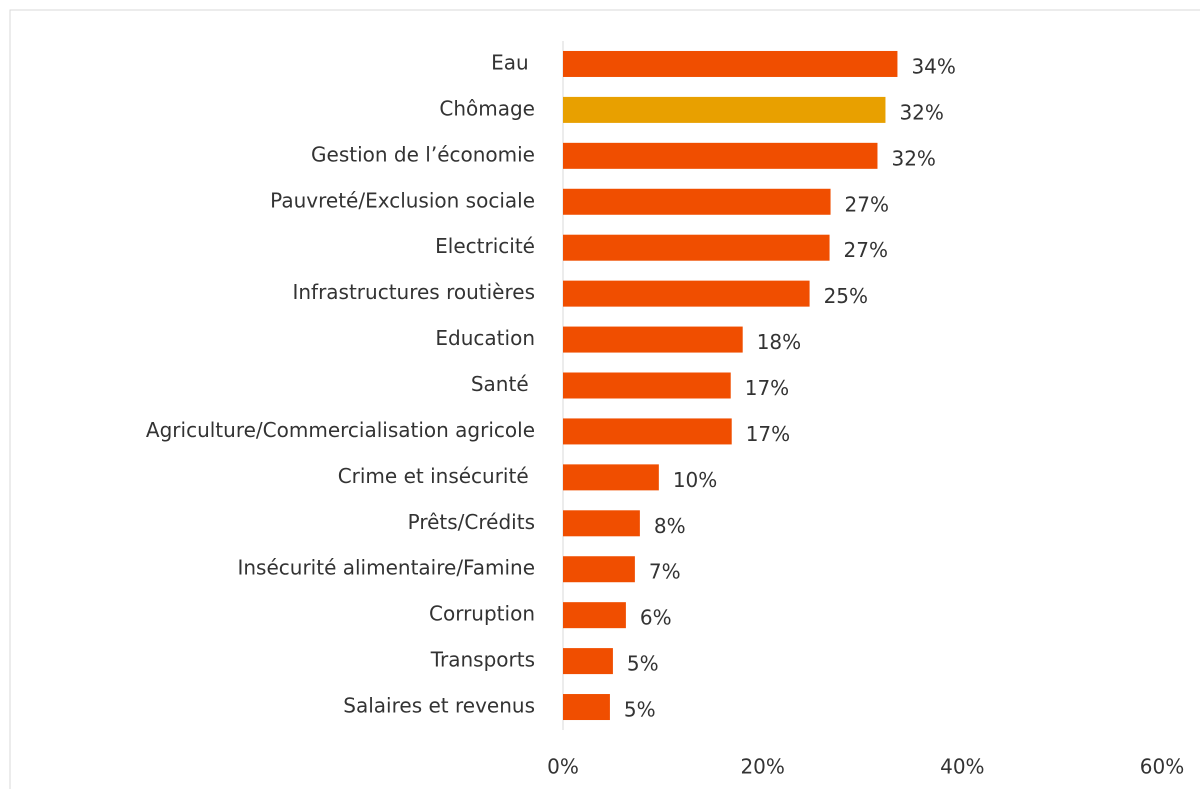 Image resolution: width=1200 pixels, height=789 pixels. Describe the element at coordinates (779, 342) in the screenshot. I see `value-label: 18%` at that location.